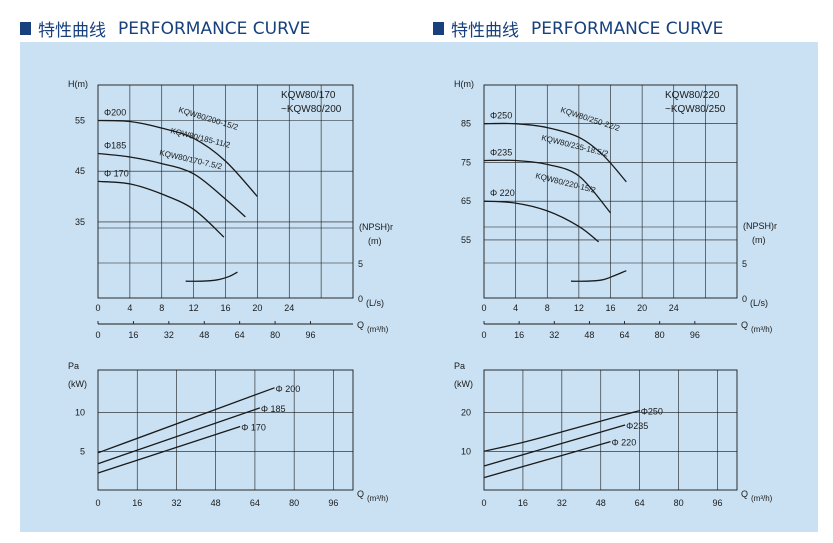 Image resolution: width=833 pixels, height=543 pixels. I want to click on header-left: 特性曲线 PERFORMANCE CURVE, so click(165, 28).